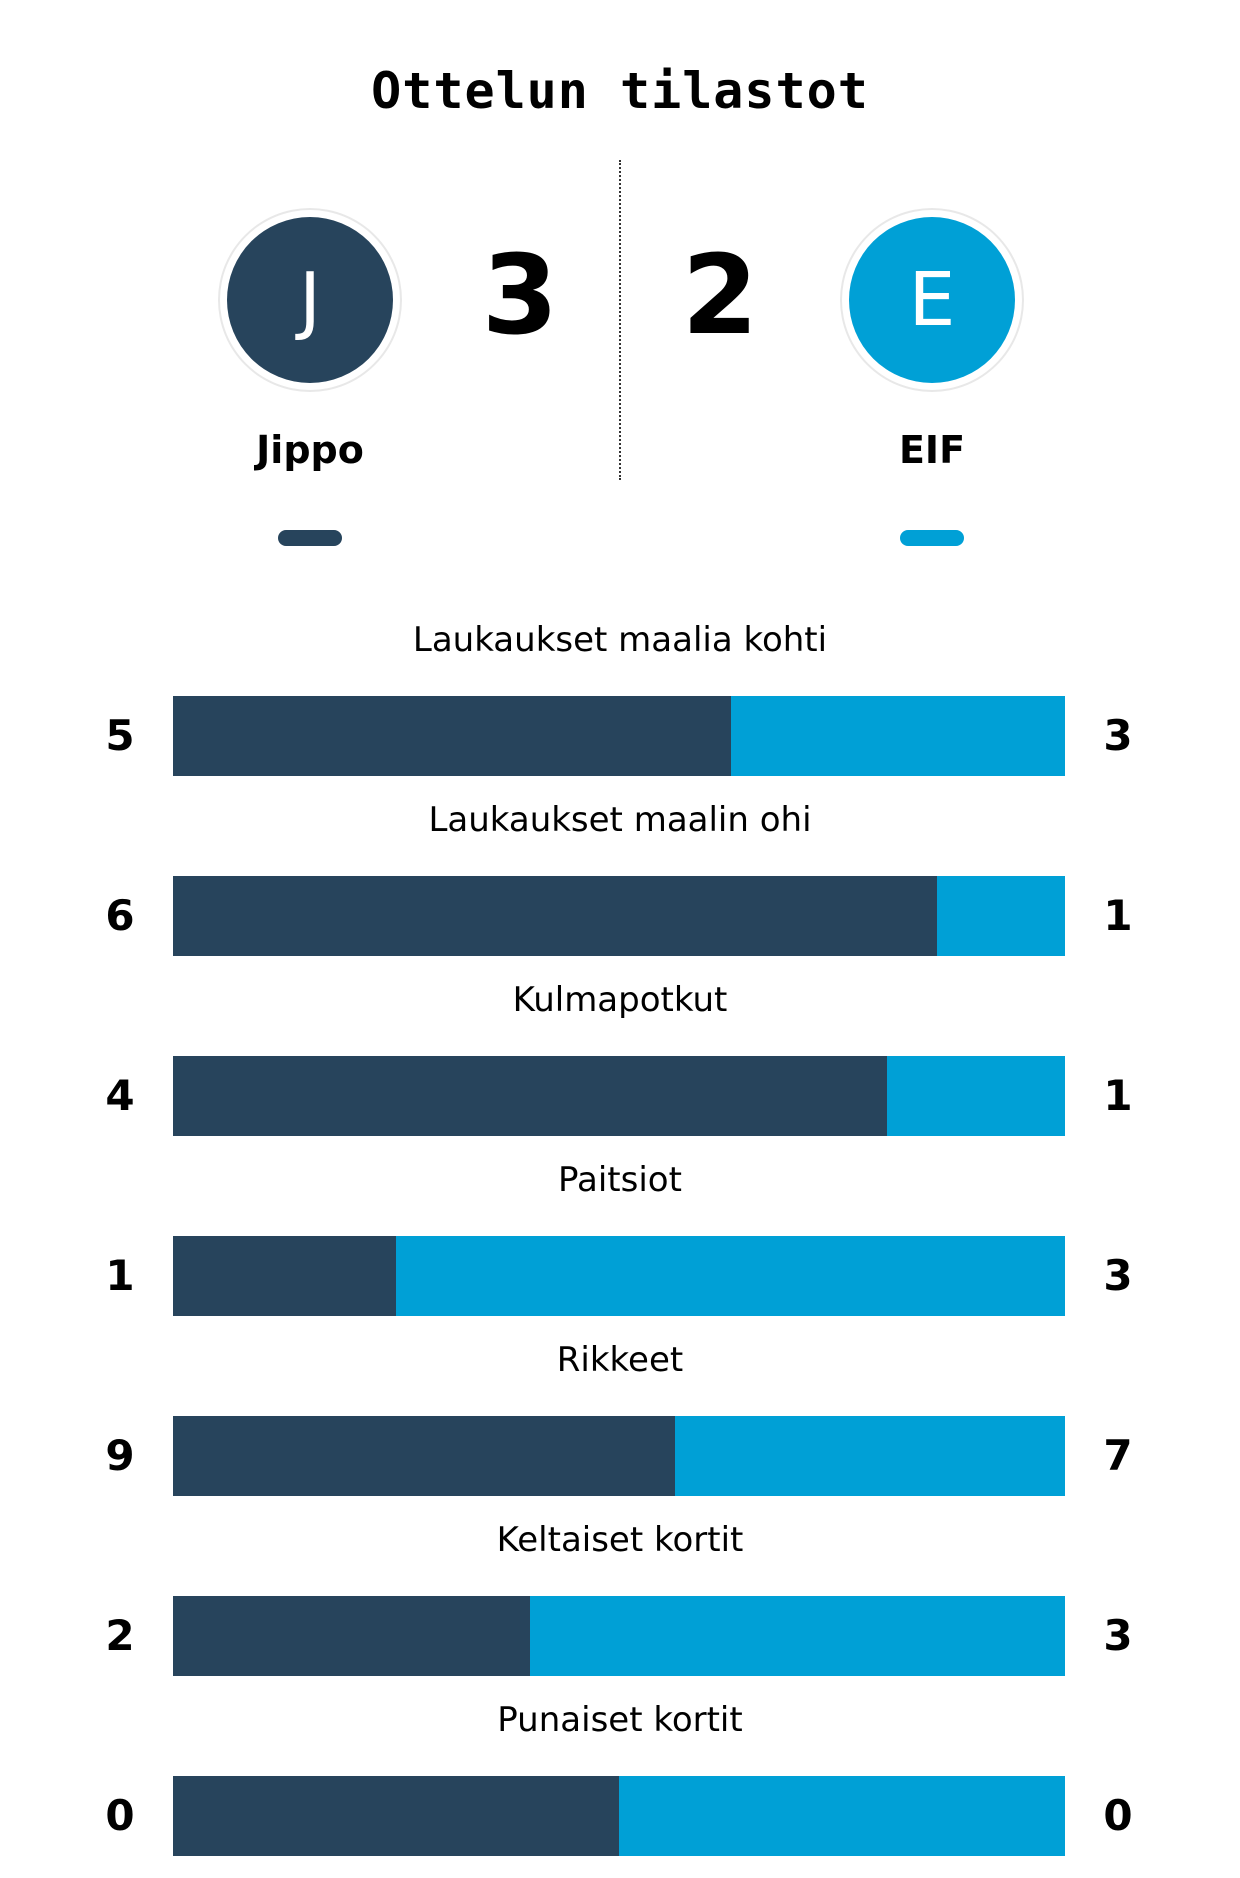  What do you see at coordinates (620, 1540) in the screenshot?
I see `stat-label: Keltaiset kortit` at bounding box center [620, 1540].